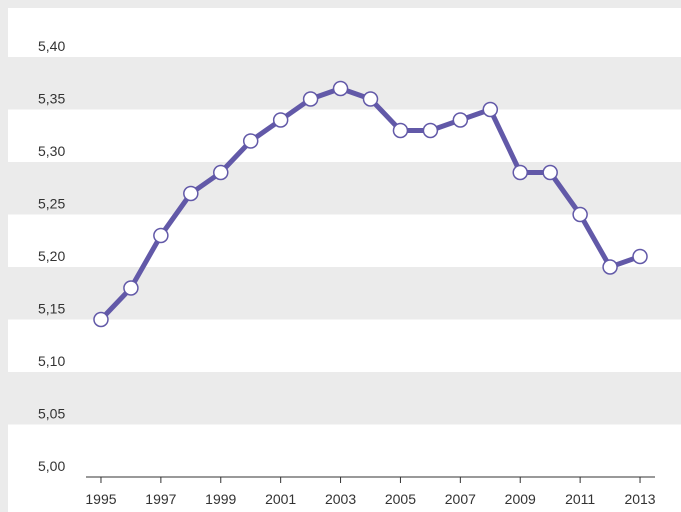  What do you see at coordinates (51, 46) in the screenshot?
I see `y-tick-label: 5,40` at bounding box center [51, 46].